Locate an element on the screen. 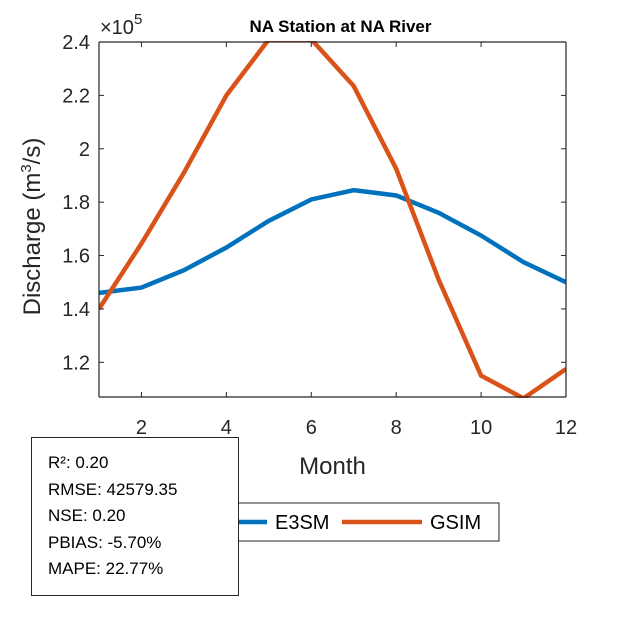 This screenshot has height=625, width=625. y-tick-label: 1.6 is located at coordinates (76, 257).